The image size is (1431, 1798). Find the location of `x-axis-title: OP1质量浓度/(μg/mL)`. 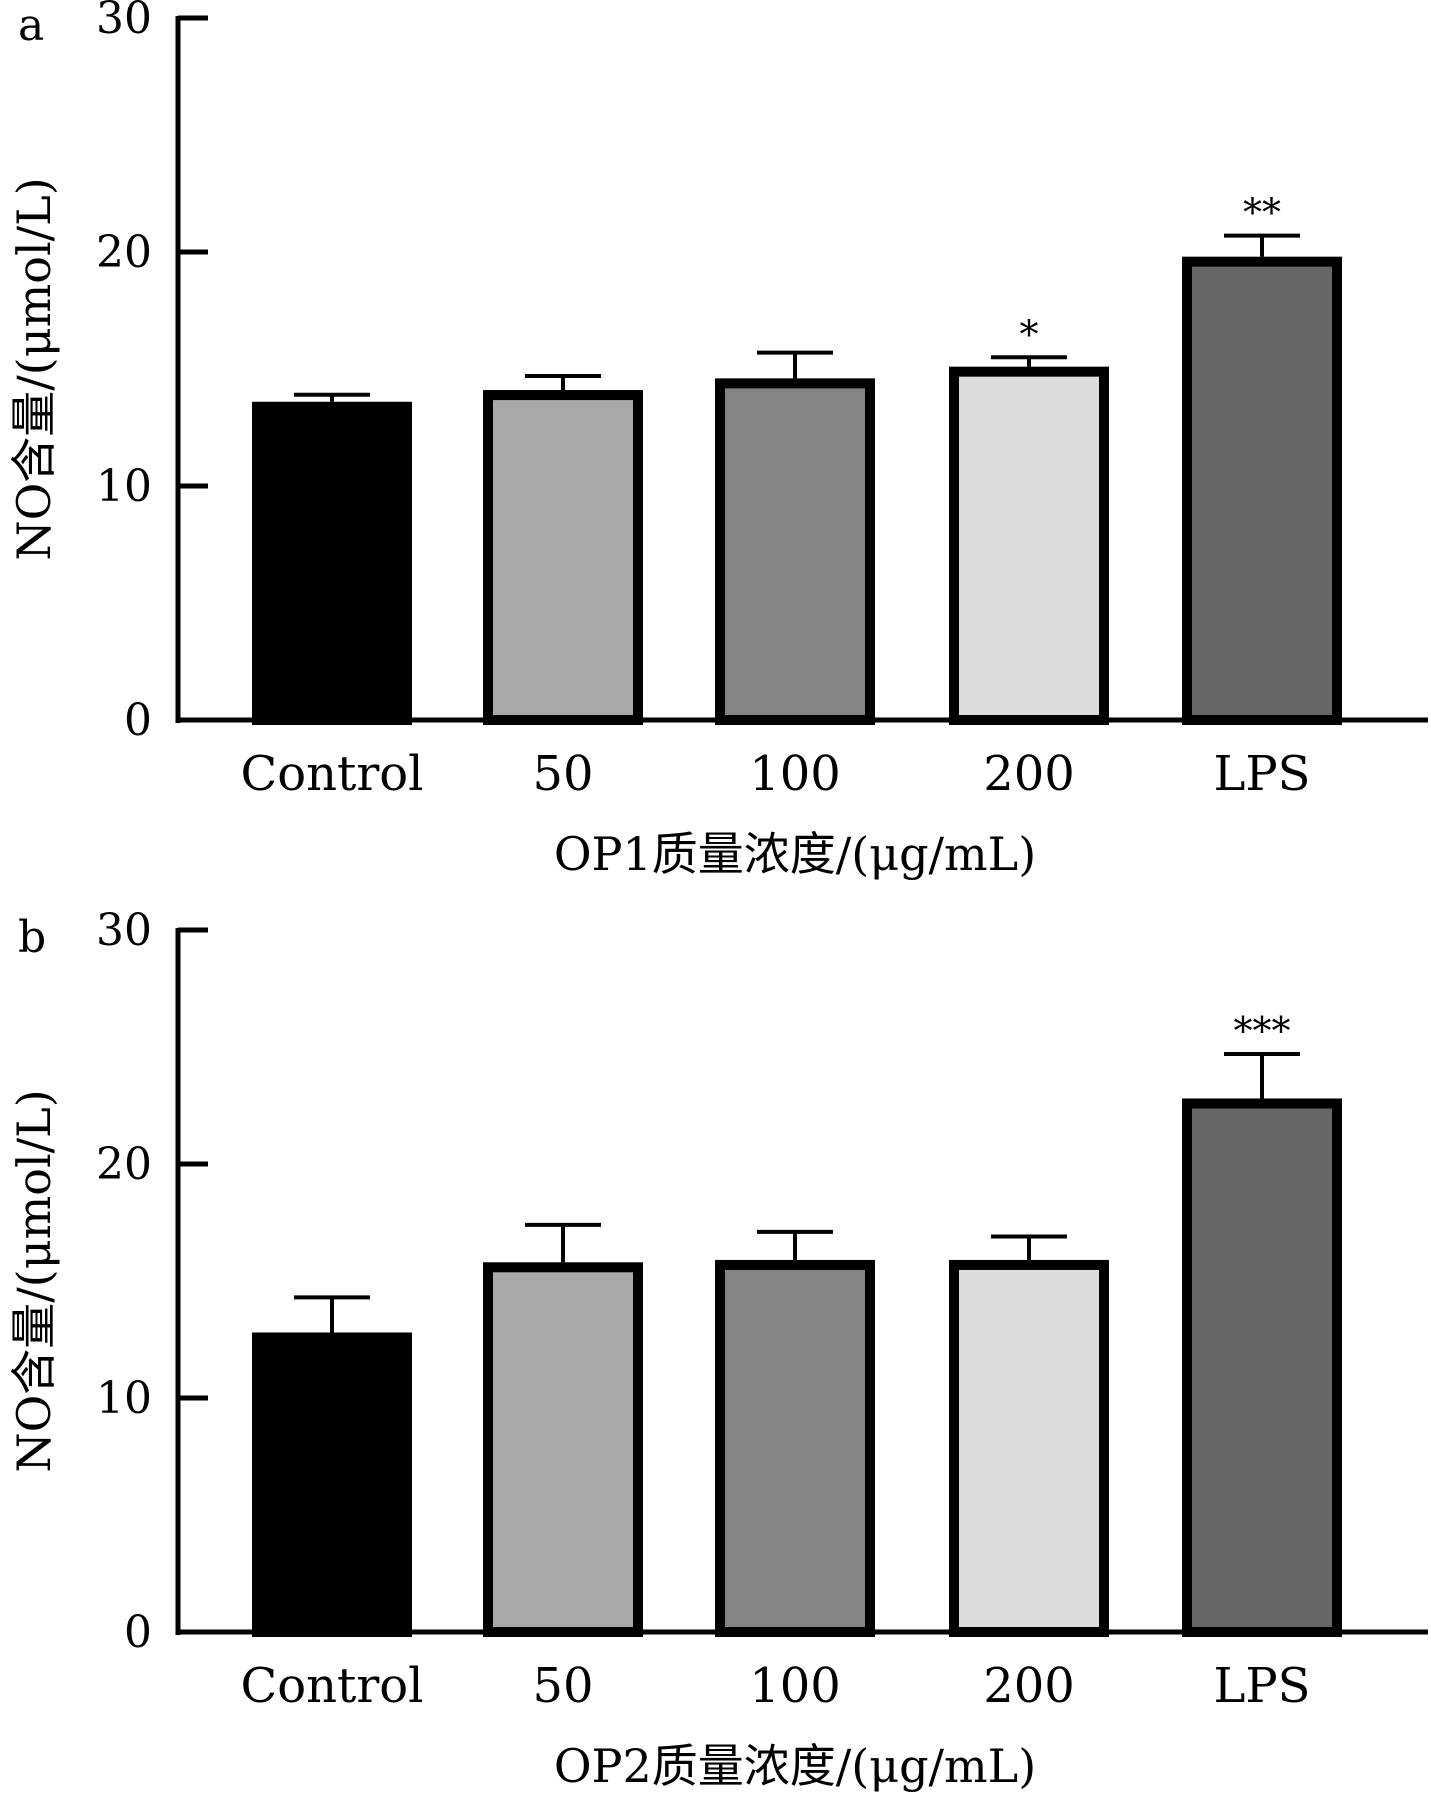

x-axis-title: OP1质量浓度/(μg/mL) is located at coordinates (795, 854).